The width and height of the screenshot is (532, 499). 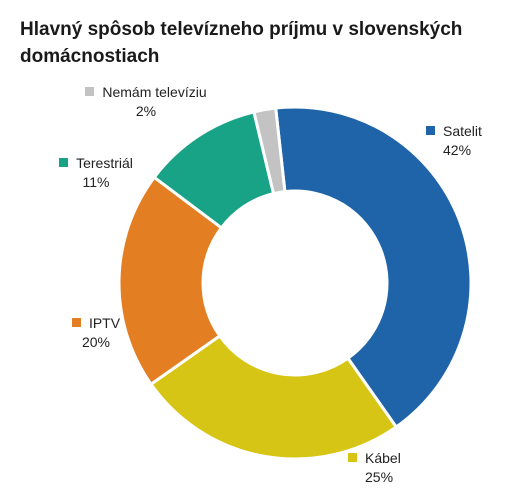 What do you see at coordinates (457, 150) in the screenshot?
I see `pct-satelit: 42%` at bounding box center [457, 150].